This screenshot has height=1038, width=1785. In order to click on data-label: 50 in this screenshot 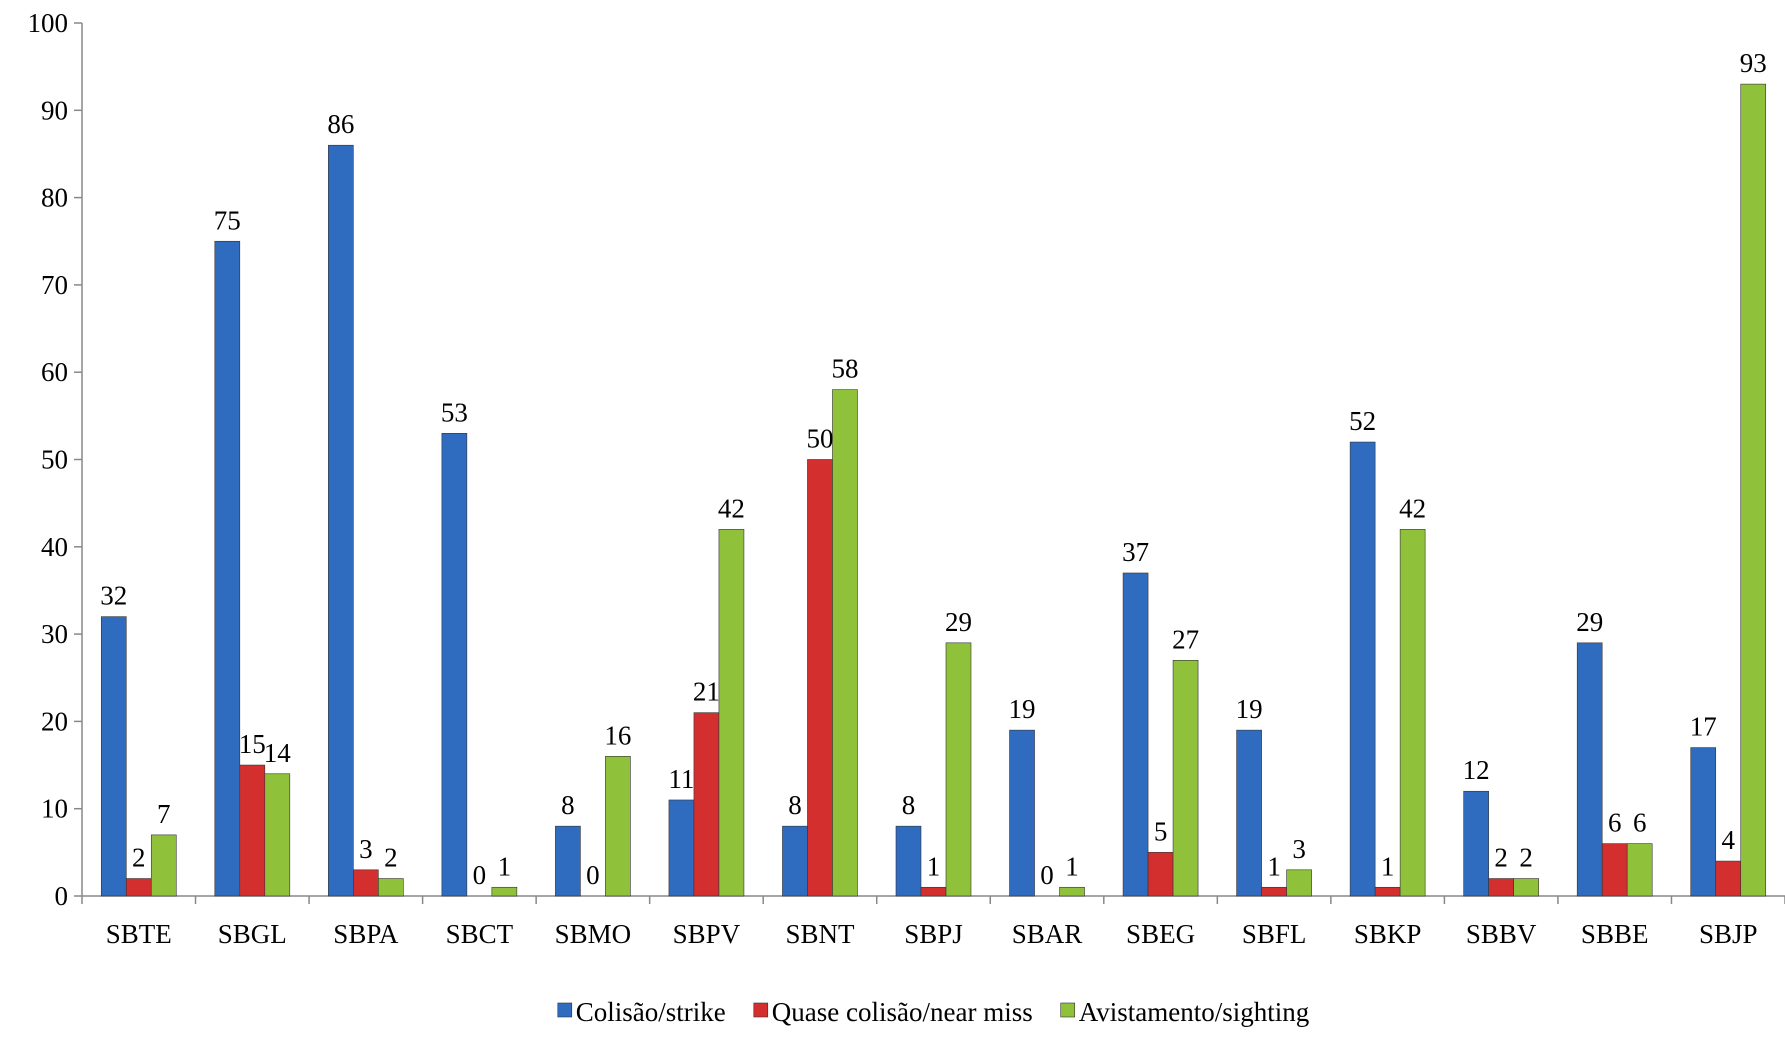, I will do `click(819, 439)`.